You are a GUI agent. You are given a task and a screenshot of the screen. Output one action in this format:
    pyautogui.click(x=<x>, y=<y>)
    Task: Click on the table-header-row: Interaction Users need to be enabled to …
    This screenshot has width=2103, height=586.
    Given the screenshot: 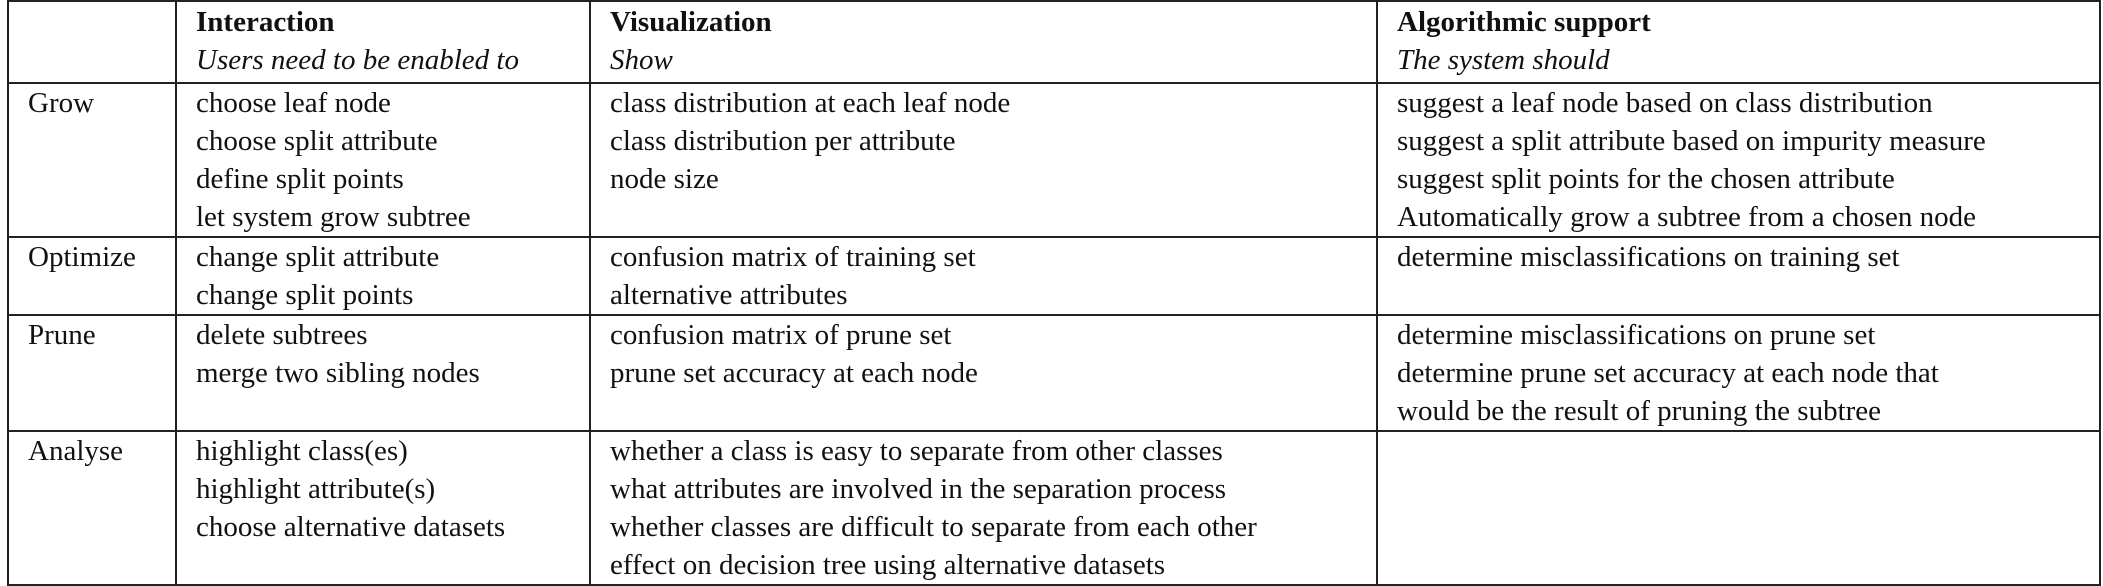 What is the action you would take?
    pyautogui.click(x=1054, y=42)
    